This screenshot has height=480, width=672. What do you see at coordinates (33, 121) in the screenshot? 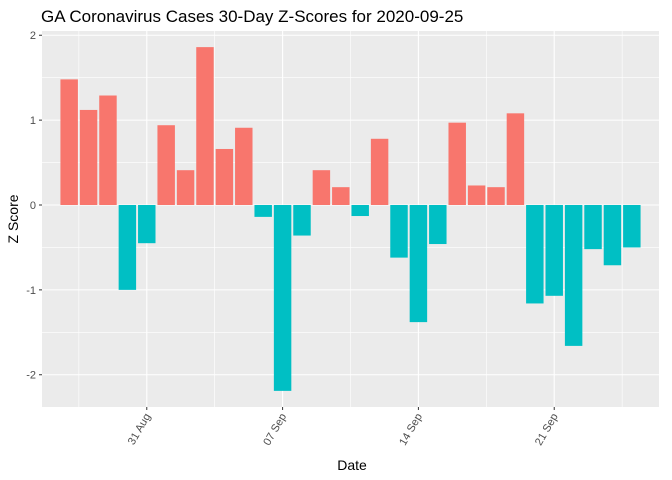
I see `y-tick-label: 1` at bounding box center [33, 121].